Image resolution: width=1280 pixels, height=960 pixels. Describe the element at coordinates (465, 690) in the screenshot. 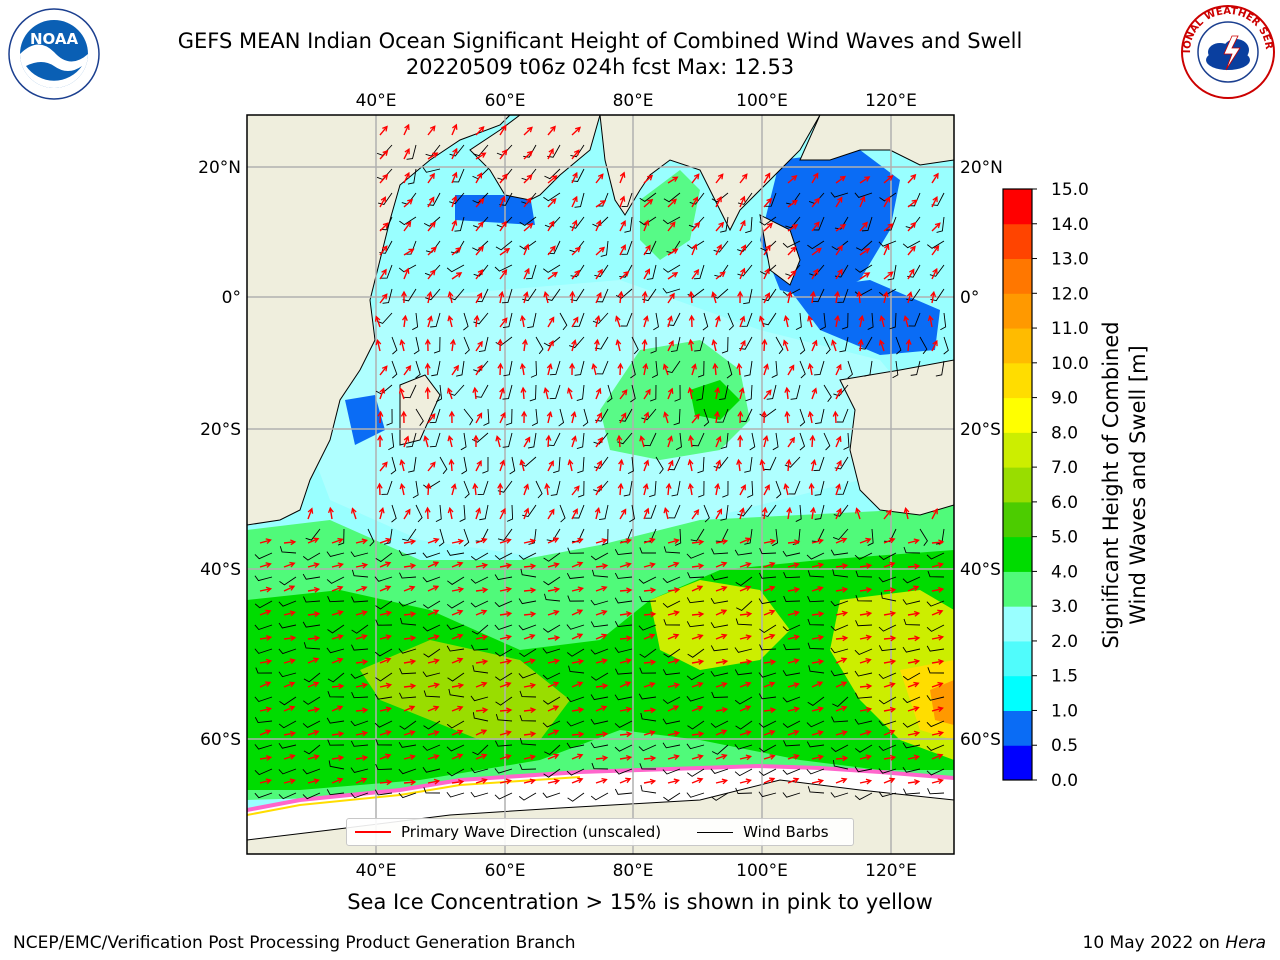

I see `band-6m-west` at that location.